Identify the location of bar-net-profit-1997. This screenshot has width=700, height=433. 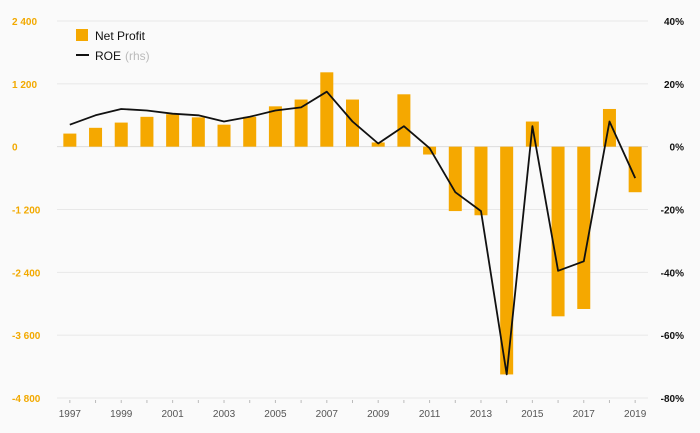
(70, 140).